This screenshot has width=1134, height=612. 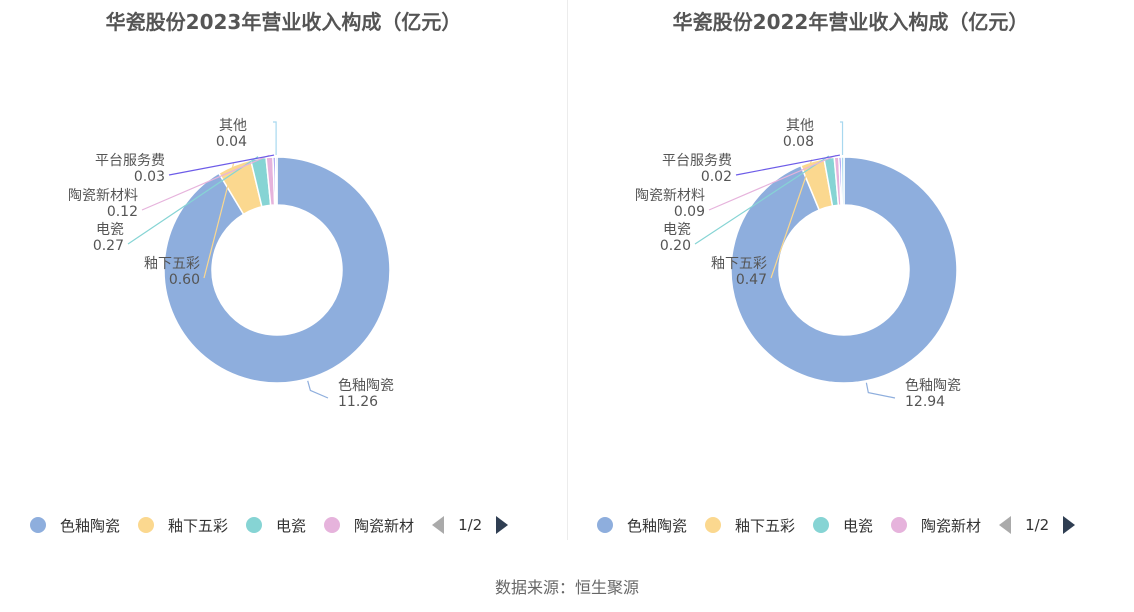 What do you see at coordinates (184, 280) in the screenshot?
I see `slice-value-label: 0.60` at bounding box center [184, 280].